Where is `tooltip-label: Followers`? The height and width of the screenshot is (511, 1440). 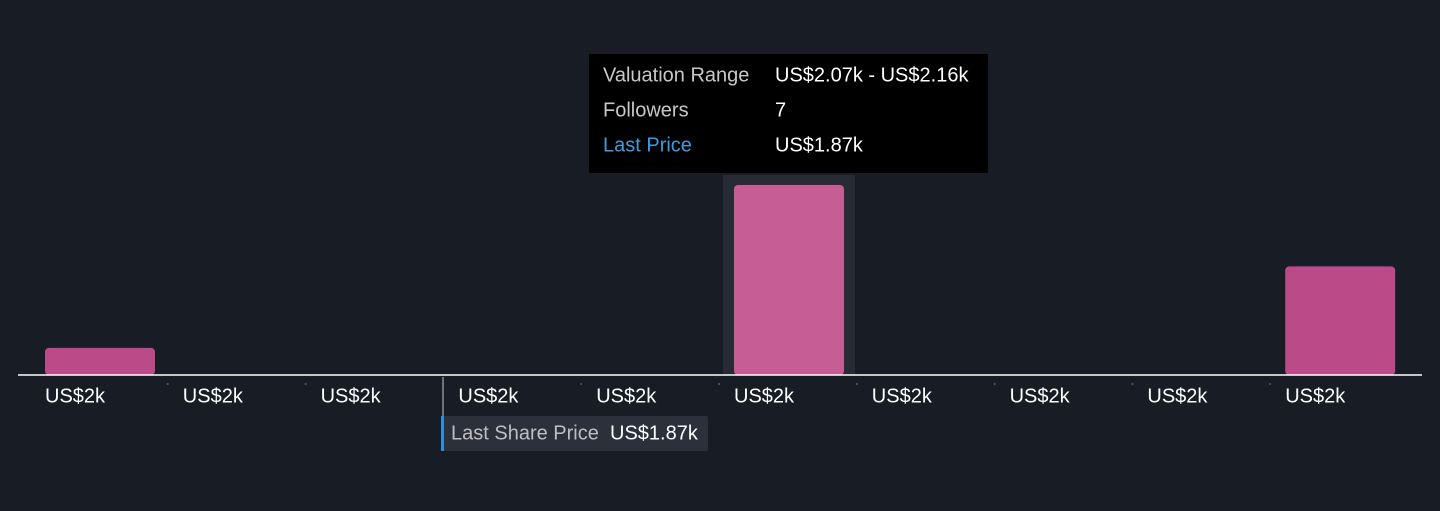 tooltip-label: Followers is located at coordinates (646, 110).